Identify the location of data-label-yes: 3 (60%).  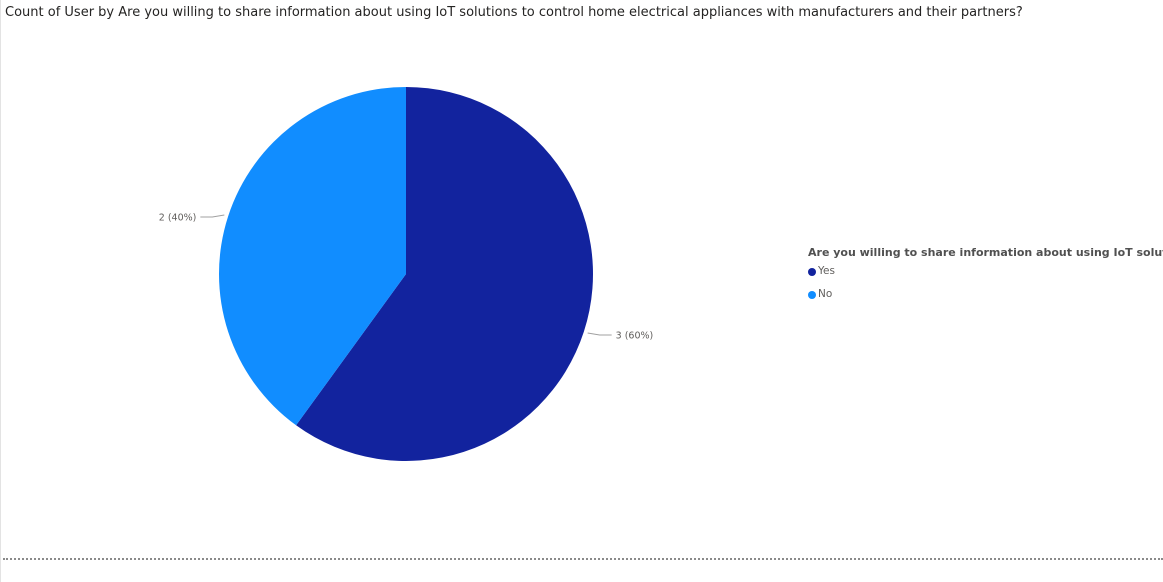
(635, 336).